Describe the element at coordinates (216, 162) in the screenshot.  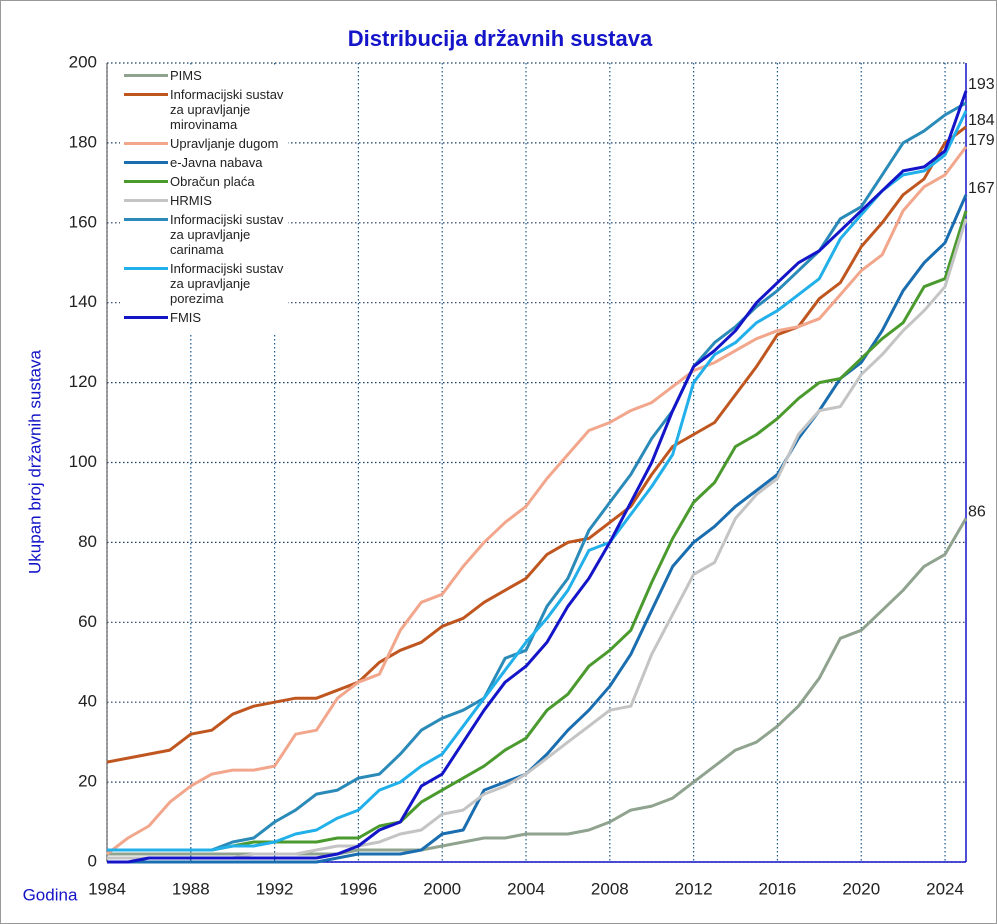
I see `legend-label: e-Javna nabava` at that location.